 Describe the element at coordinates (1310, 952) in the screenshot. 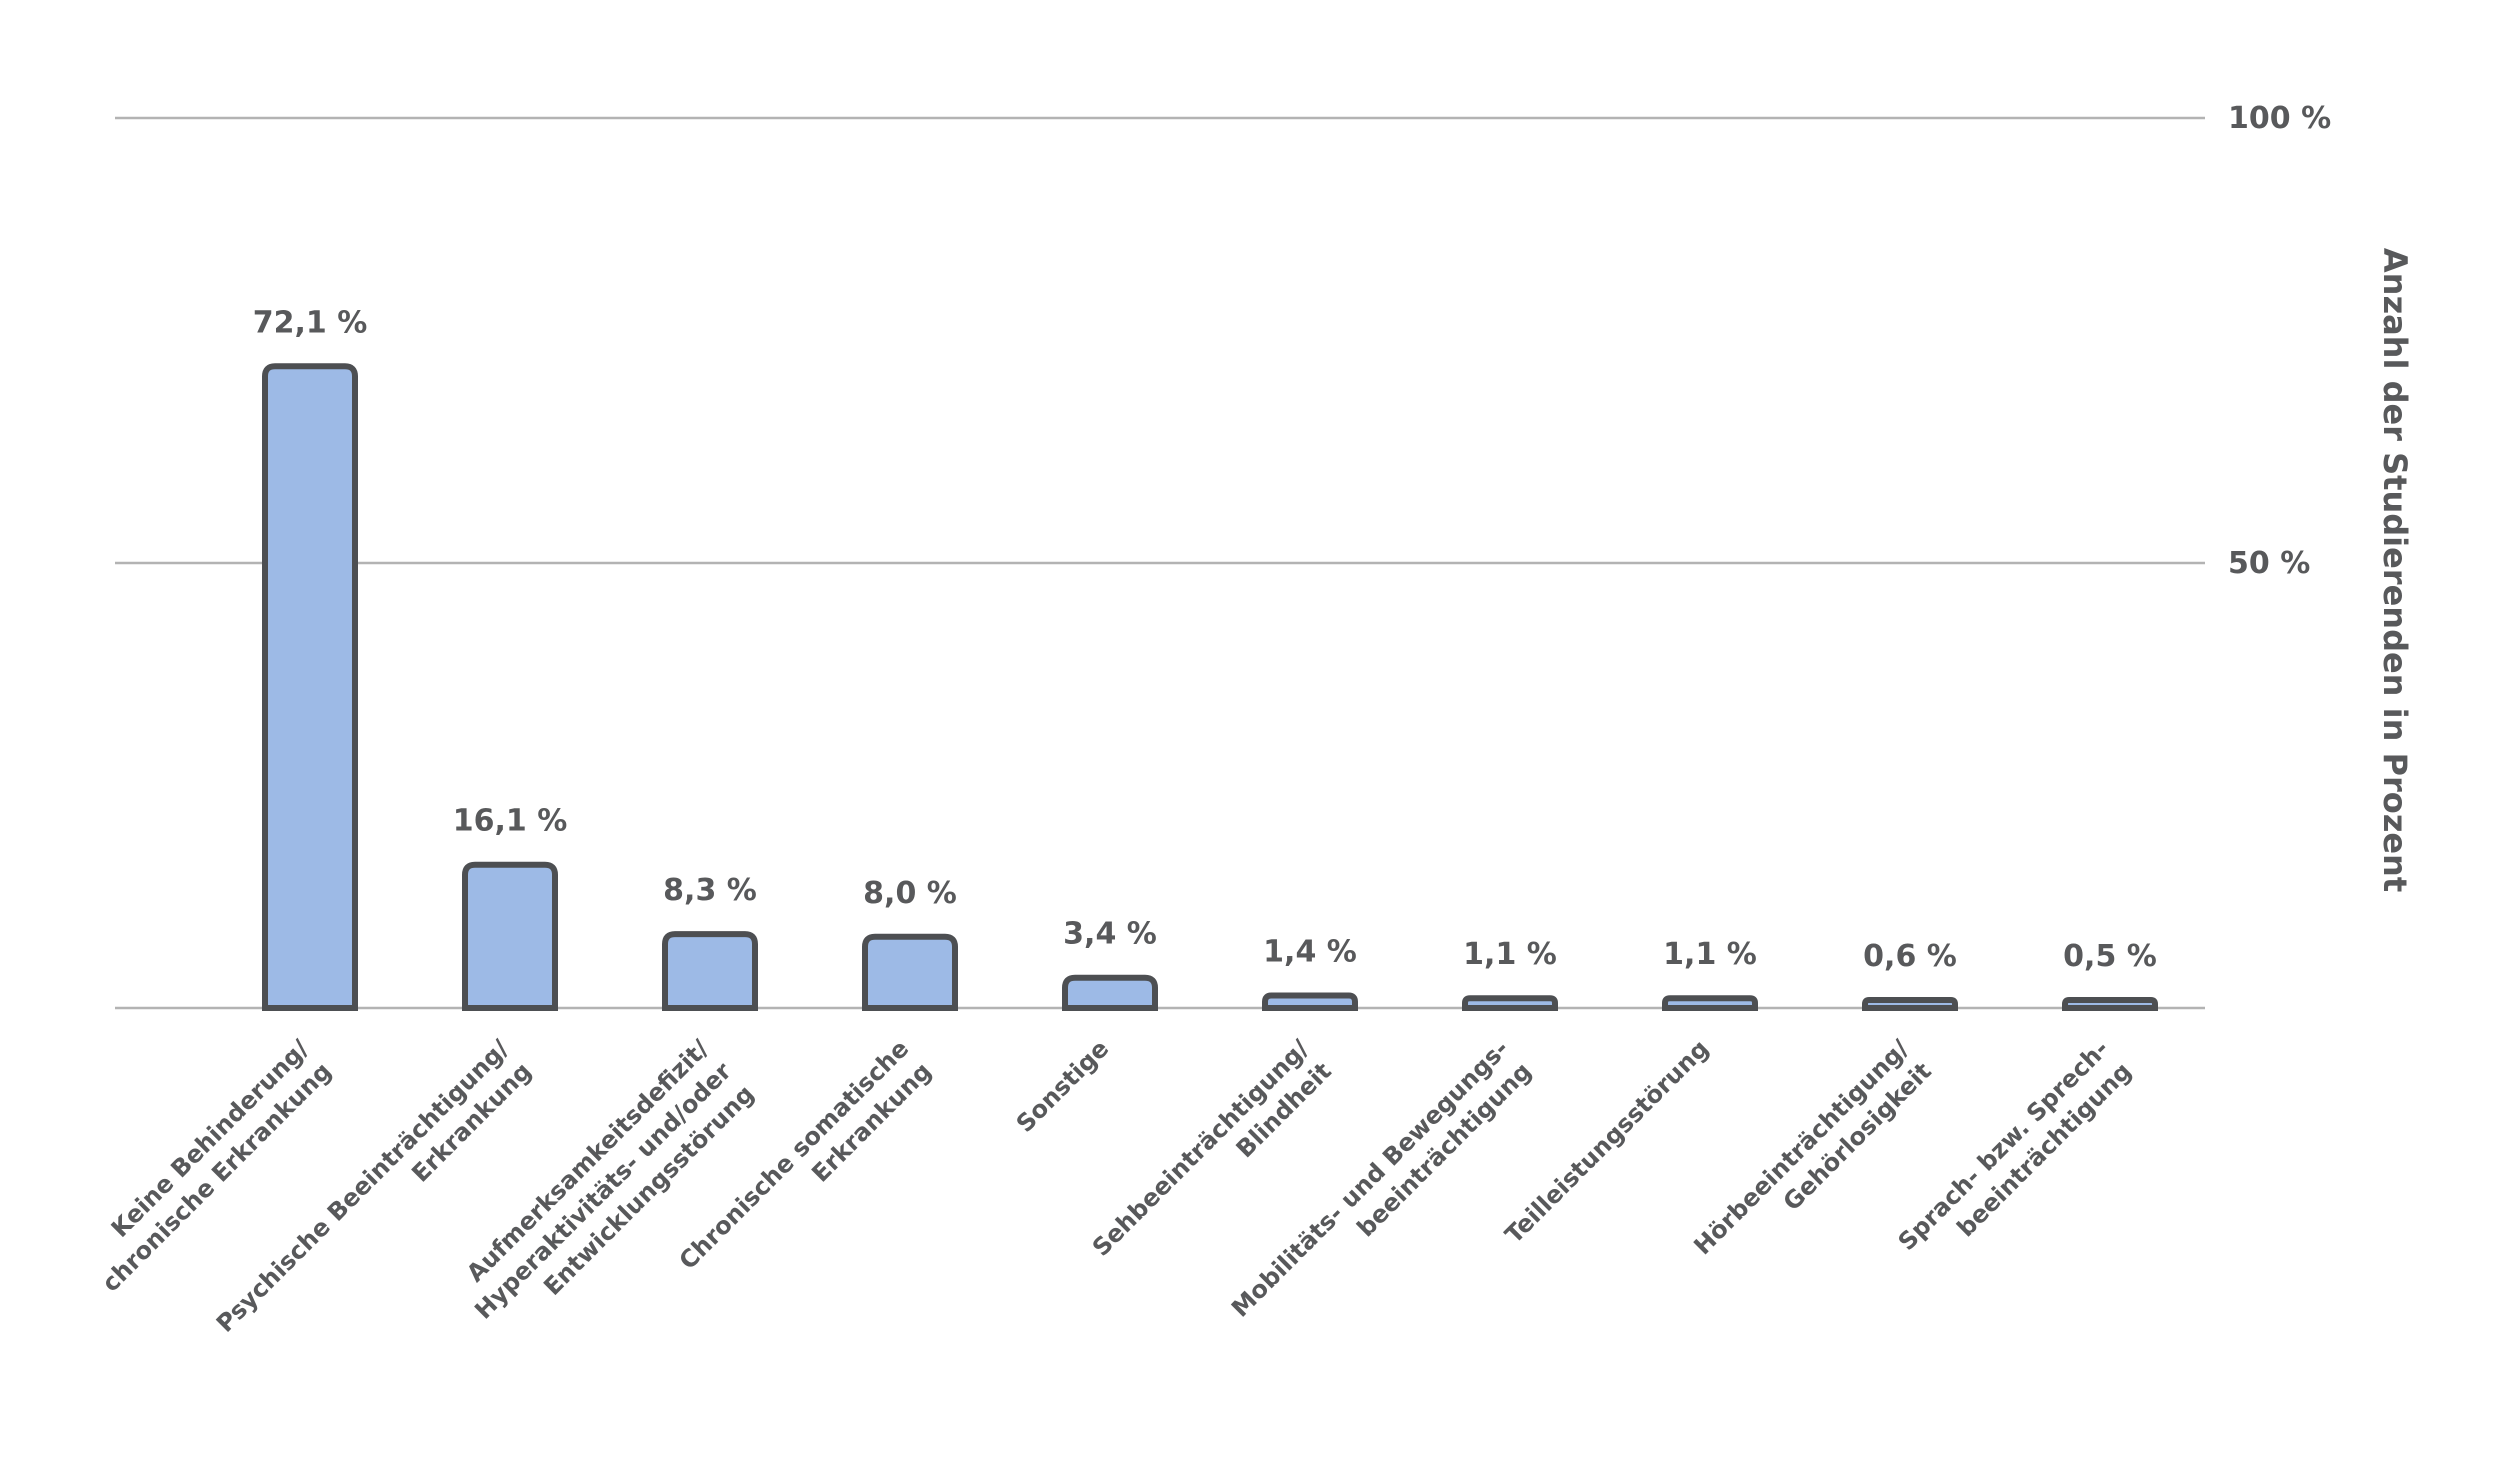

I see `data-label: 1,4 %` at that location.